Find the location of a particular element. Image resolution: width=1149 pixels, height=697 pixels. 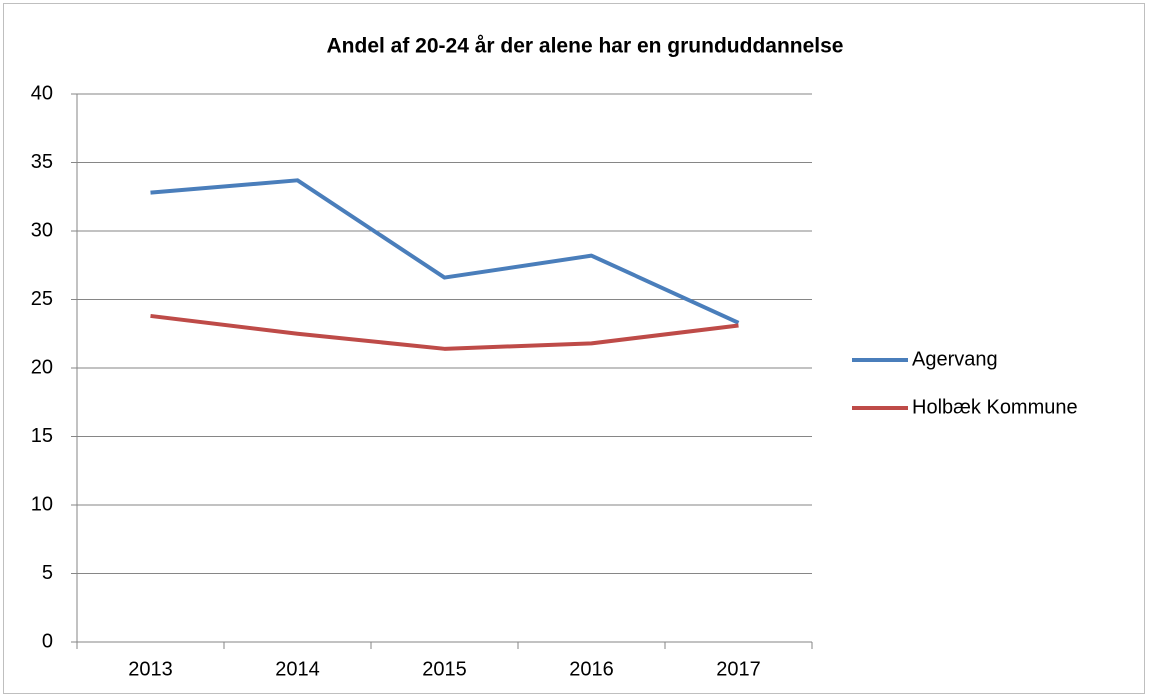

y-tick-label: 30 is located at coordinates (42, 230).